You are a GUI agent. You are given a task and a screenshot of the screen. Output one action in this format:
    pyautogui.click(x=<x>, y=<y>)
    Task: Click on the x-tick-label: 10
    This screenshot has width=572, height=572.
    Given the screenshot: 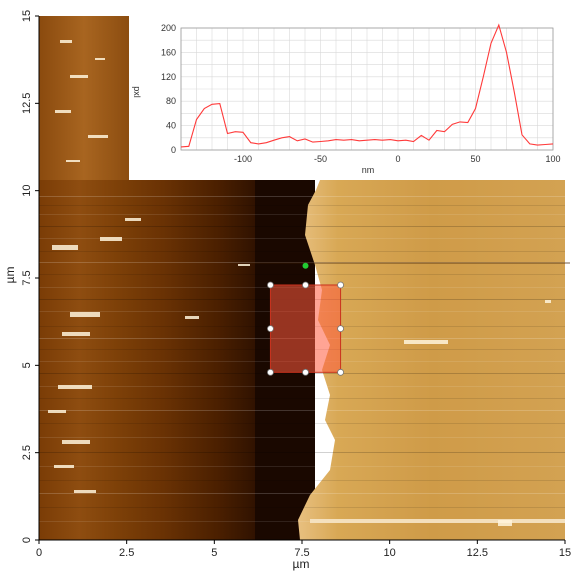 What is the action you would take?
    pyautogui.click(x=390, y=553)
    